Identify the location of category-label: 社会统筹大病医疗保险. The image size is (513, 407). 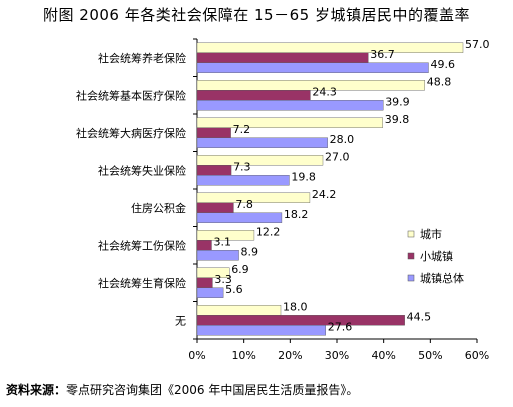
(131, 133).